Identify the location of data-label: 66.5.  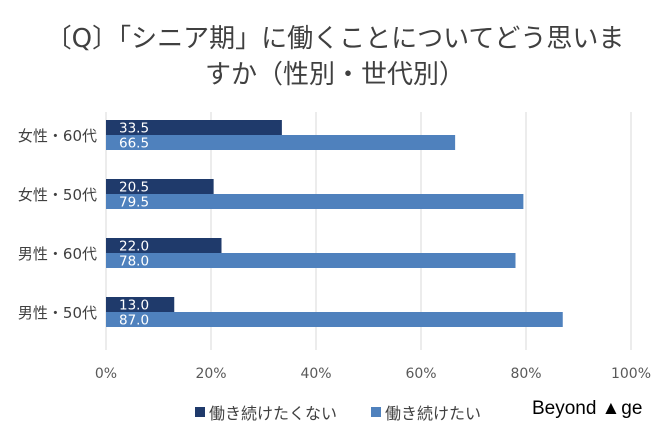
(134, 144).